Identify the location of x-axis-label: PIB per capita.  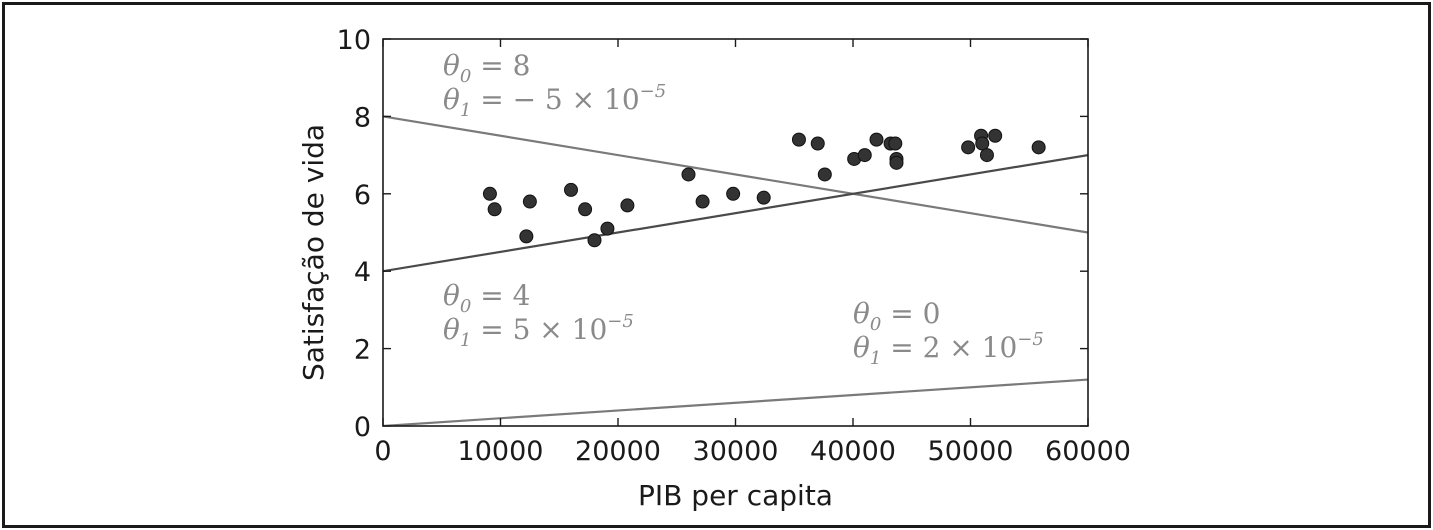
(735, 495).